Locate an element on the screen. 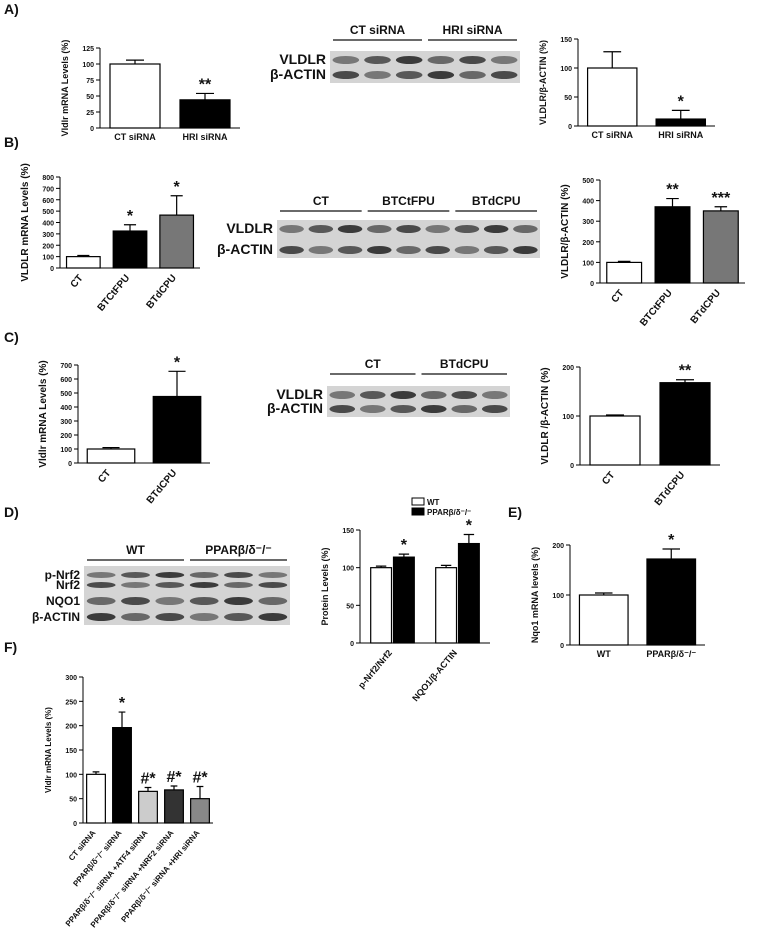 The height and width of the screenshot is (933, 762). legend-label: WT is located at coordinates (433, 502).